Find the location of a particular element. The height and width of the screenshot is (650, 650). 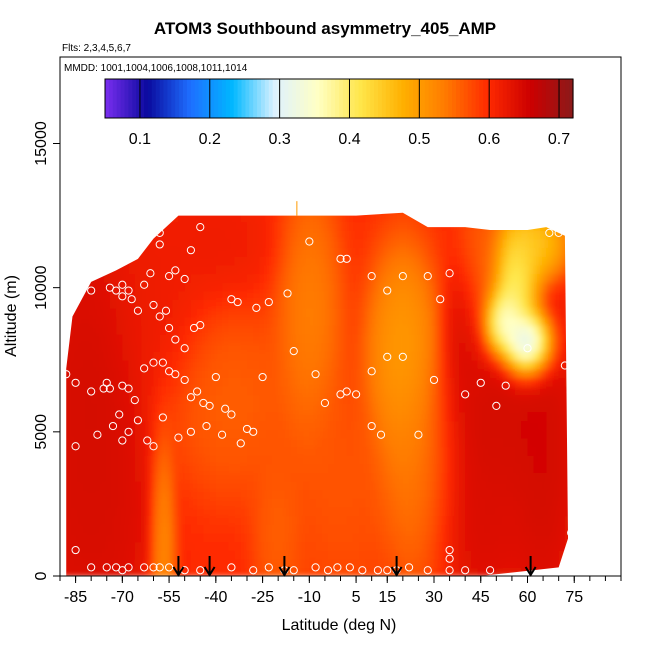

colorbar-tick-label: 0.5 is located at coordinates (419, 139).